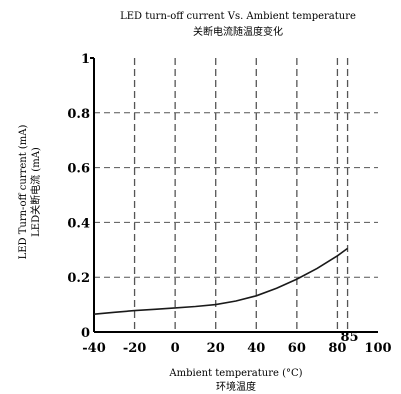  Describe the element at coordinates (85, 59) in the screenshot. I see `y-tick-label: 1` at that location.